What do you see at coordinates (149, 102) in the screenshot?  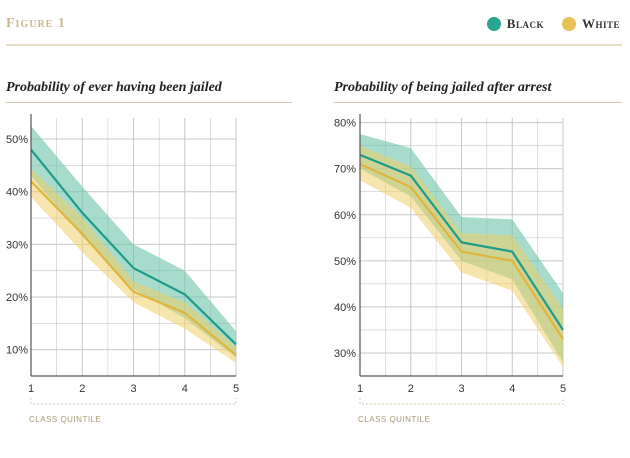 I see `left-title-rule` at bounding box center [149, 102].